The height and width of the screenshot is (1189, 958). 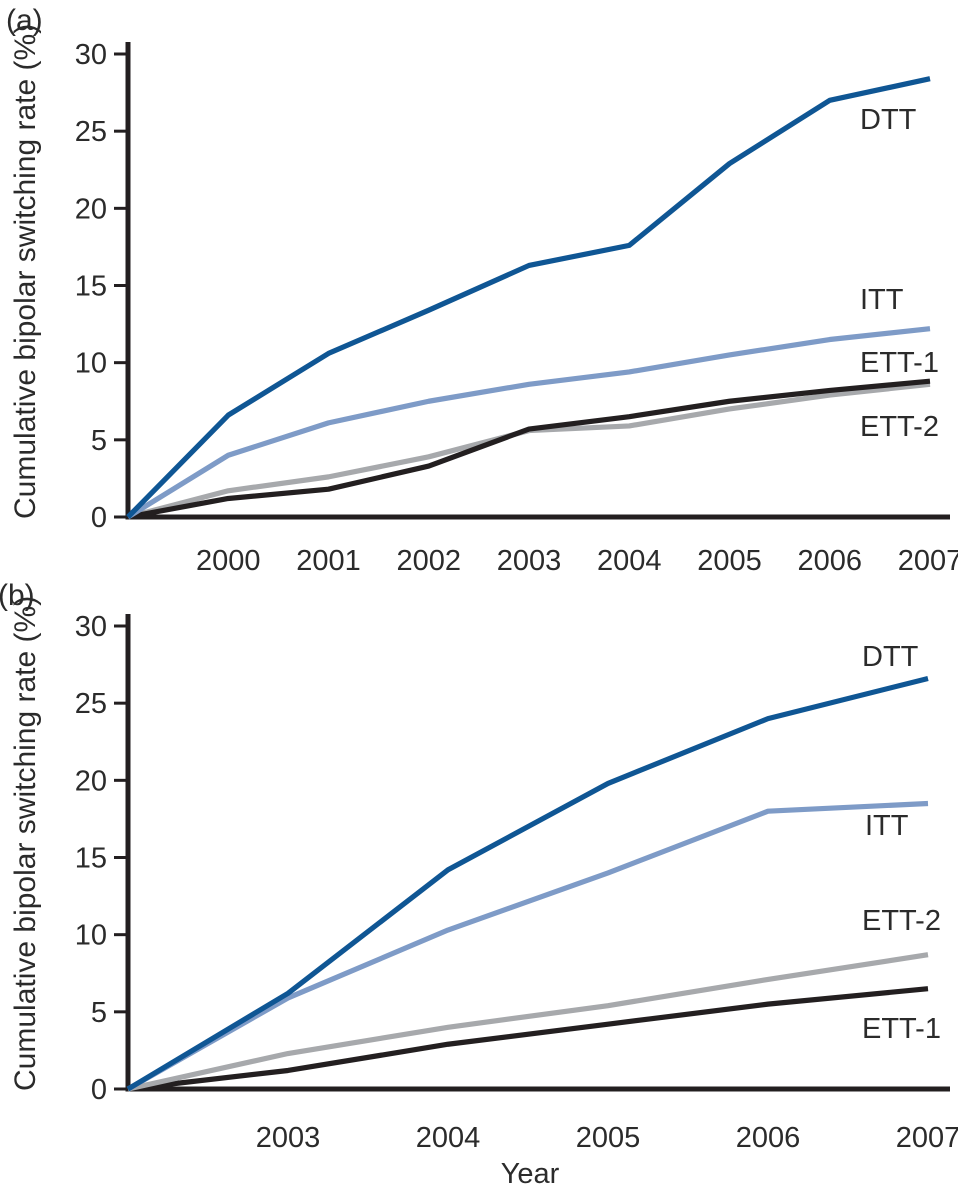 What do you see at coordinates (91, 287) in the screenshot?
I see `y-tick-label-a-15: 15` at bounding box center [91, 287].